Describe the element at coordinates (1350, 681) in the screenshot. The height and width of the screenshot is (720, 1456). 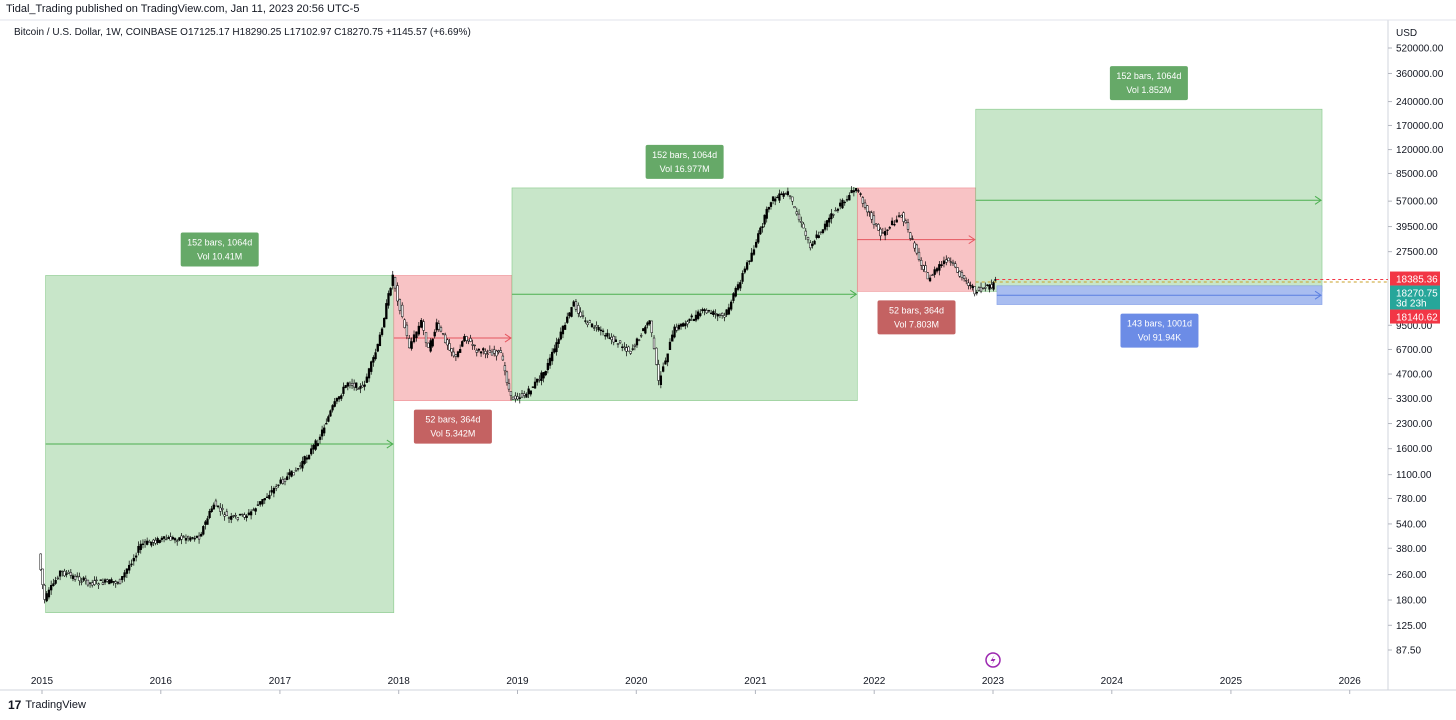
I see `x-tick-label-11: 2026` at that location.